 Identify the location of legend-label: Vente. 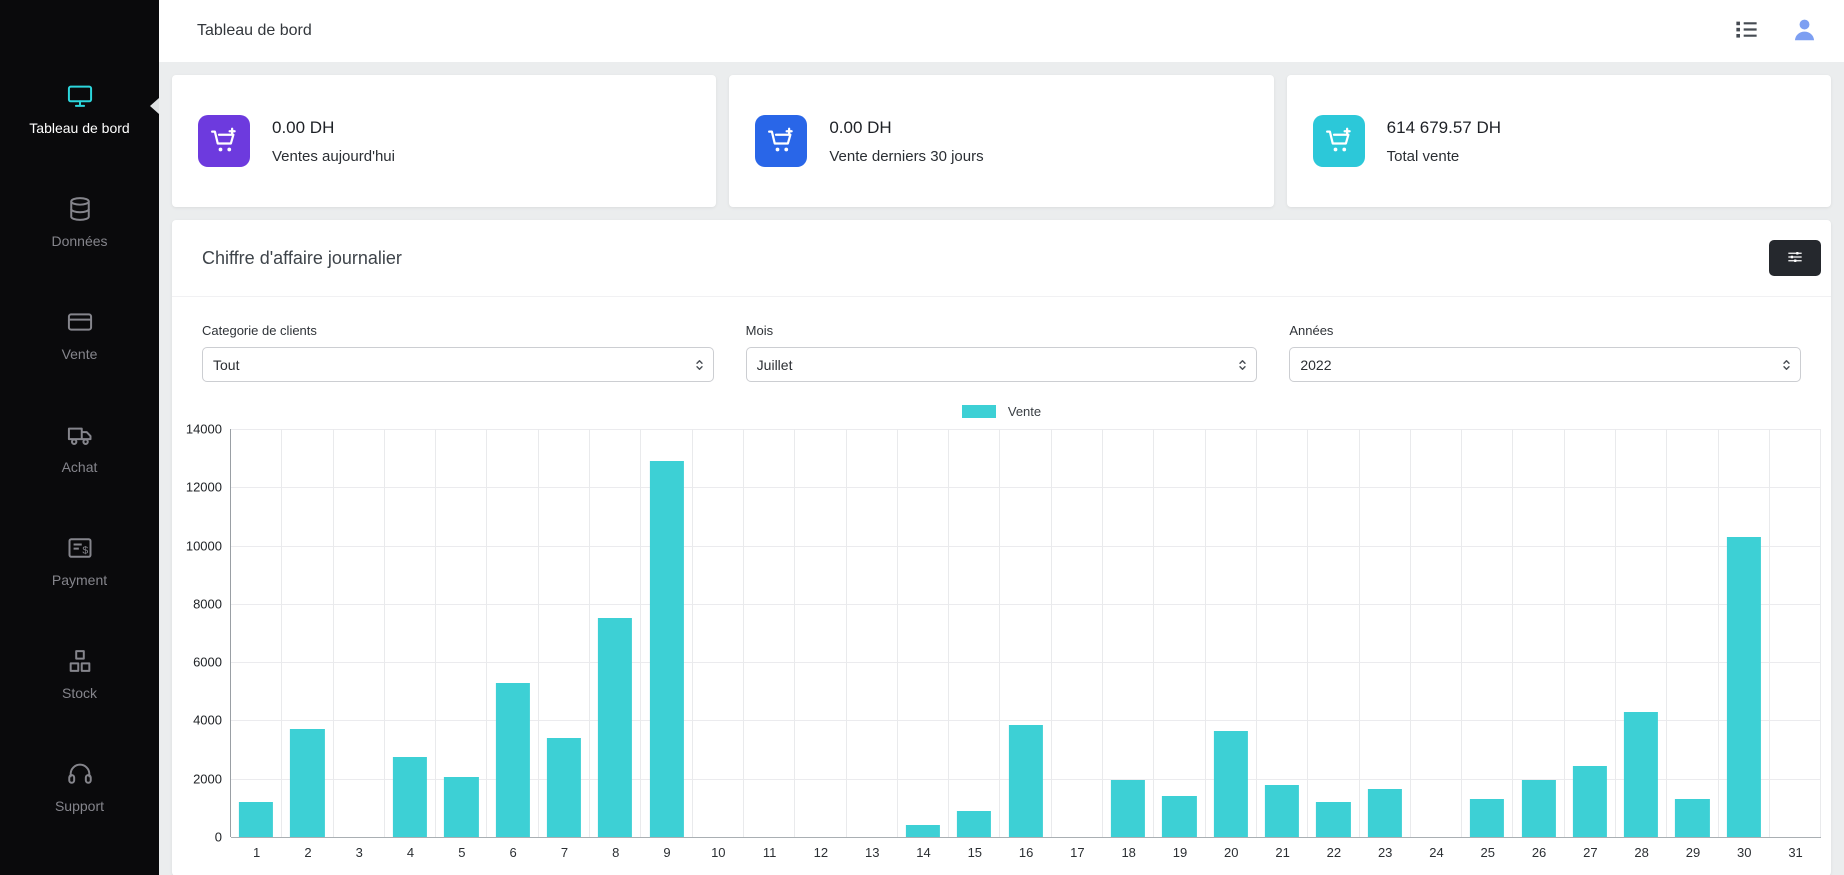
(1024, 411).